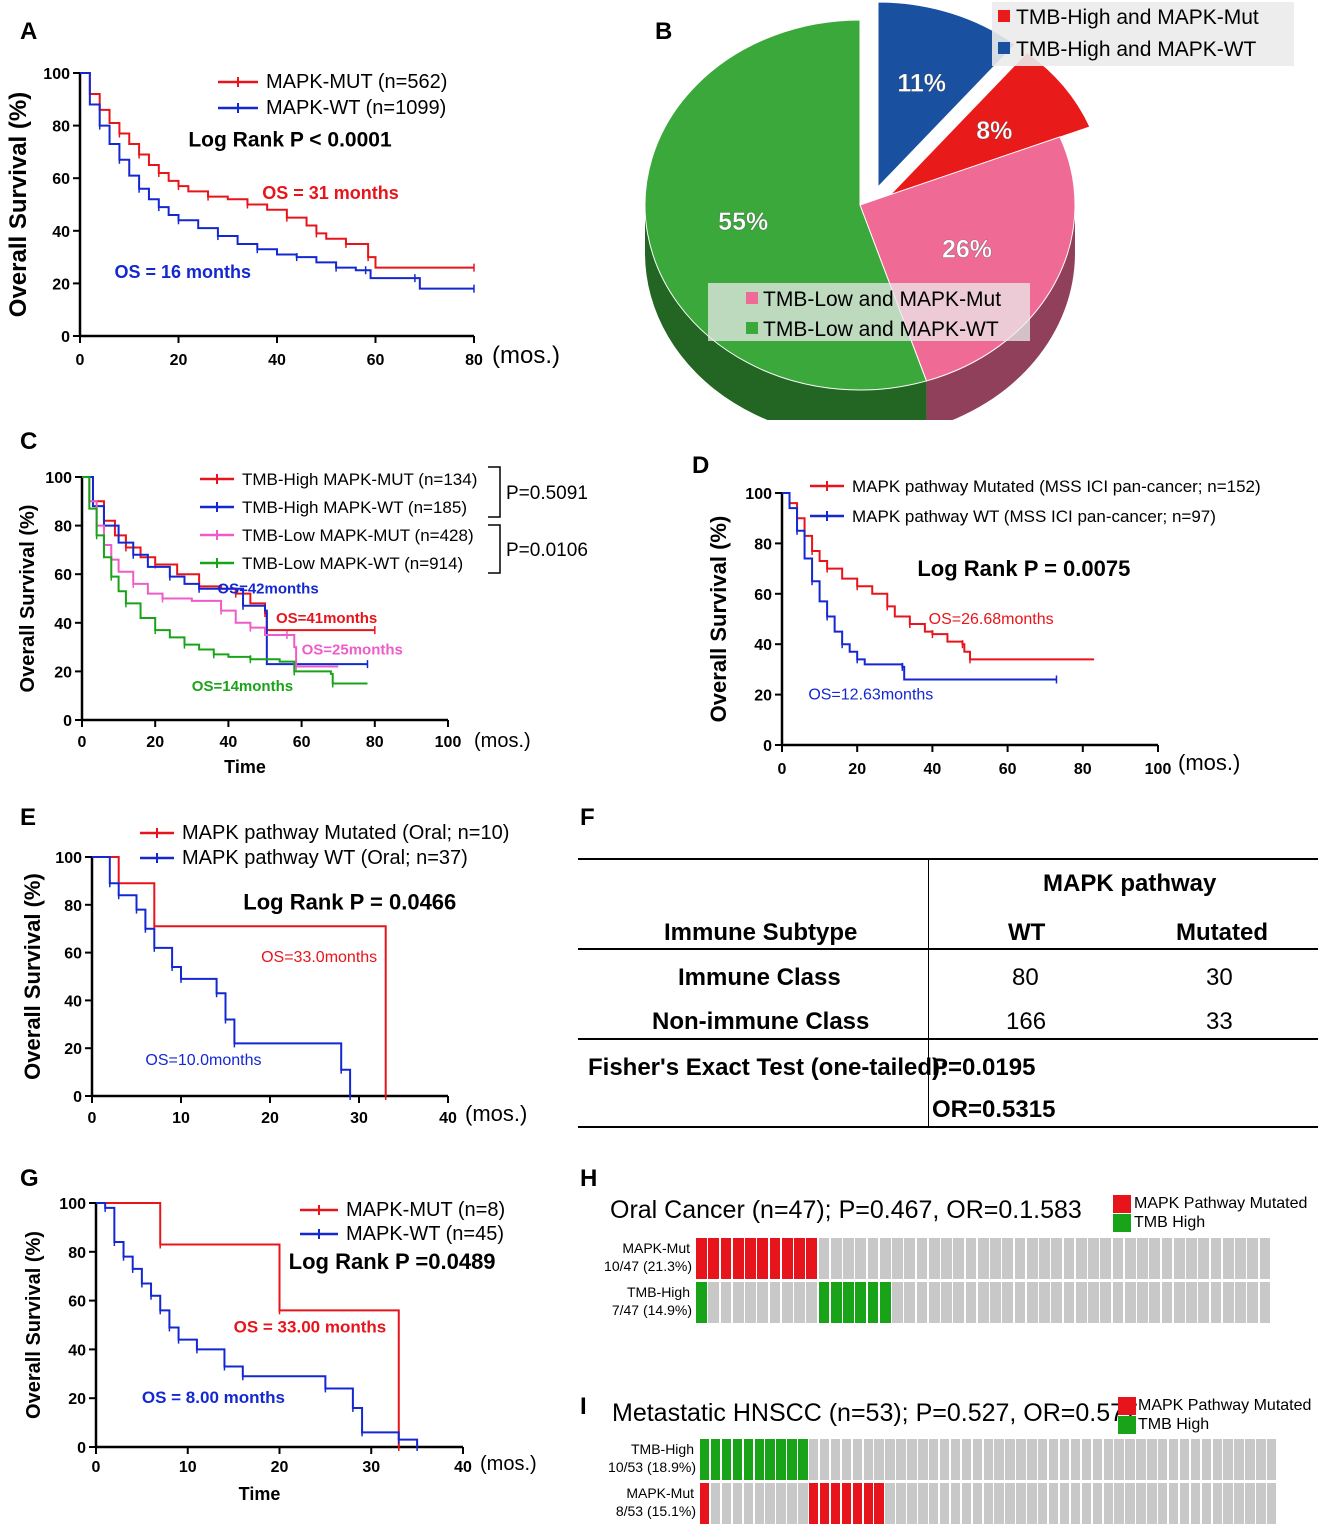 This screenshot has height=1524, width=1322. Describe the element at coordinates (1158, 769) in the screenshot. I see `x-tick-label: 100` at that location.